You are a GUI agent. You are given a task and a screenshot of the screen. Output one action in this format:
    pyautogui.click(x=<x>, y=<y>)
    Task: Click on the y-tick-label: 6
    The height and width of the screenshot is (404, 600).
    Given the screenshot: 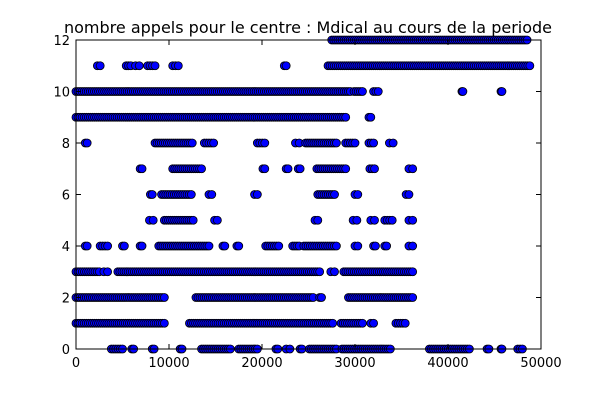 What is the action you would take?
    pyautogui.click(x=66, y=196)
    